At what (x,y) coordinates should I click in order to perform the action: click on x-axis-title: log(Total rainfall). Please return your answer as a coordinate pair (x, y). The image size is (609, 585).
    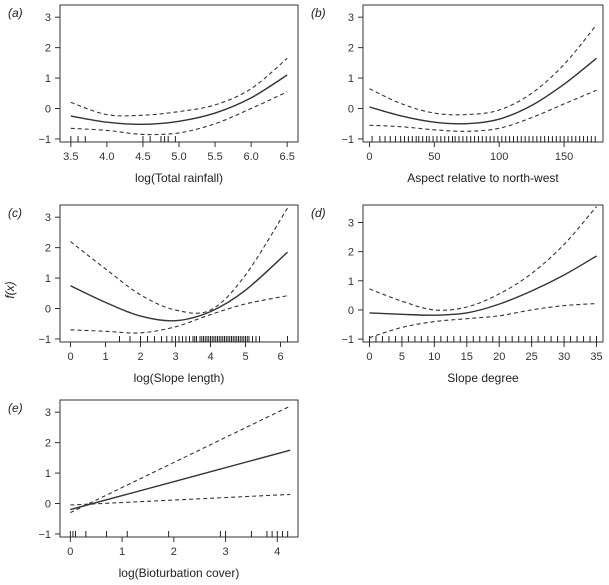
    Looking at the image, I should click on (179, 178).